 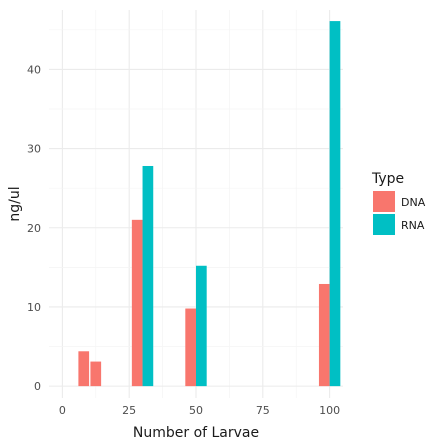 I want to click on x-tick-label: 100, so click(x=329, y=410).